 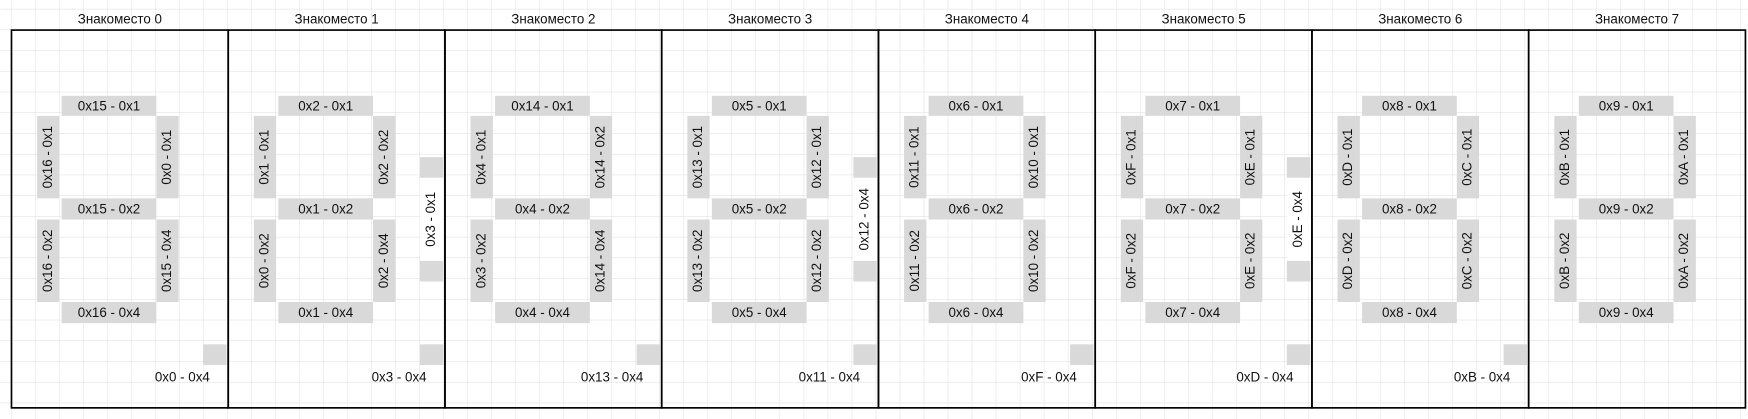 I want to click on segment-label: 0x15 - 0x1, so click(x=109, y=106).